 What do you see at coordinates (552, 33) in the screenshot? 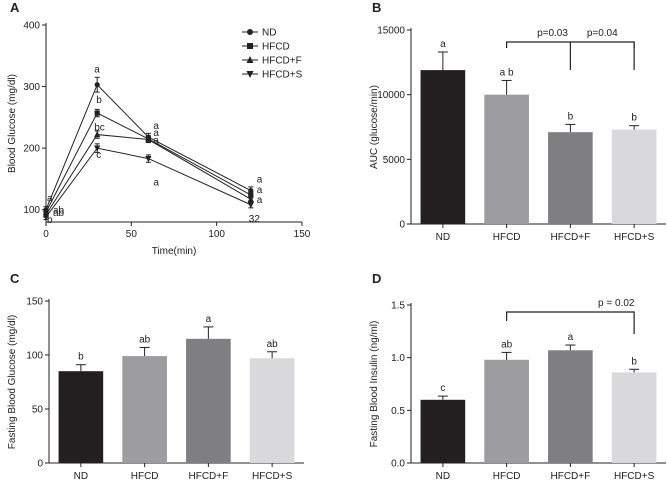
I see `comparison-p-value: p=0.03` at bounding box center [552, 33].